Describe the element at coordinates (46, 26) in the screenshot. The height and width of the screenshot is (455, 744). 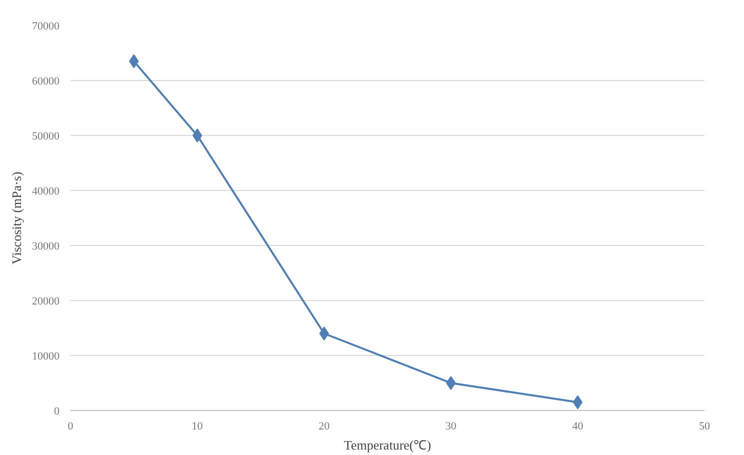
I see `y-tick-label: 70000` at that location.